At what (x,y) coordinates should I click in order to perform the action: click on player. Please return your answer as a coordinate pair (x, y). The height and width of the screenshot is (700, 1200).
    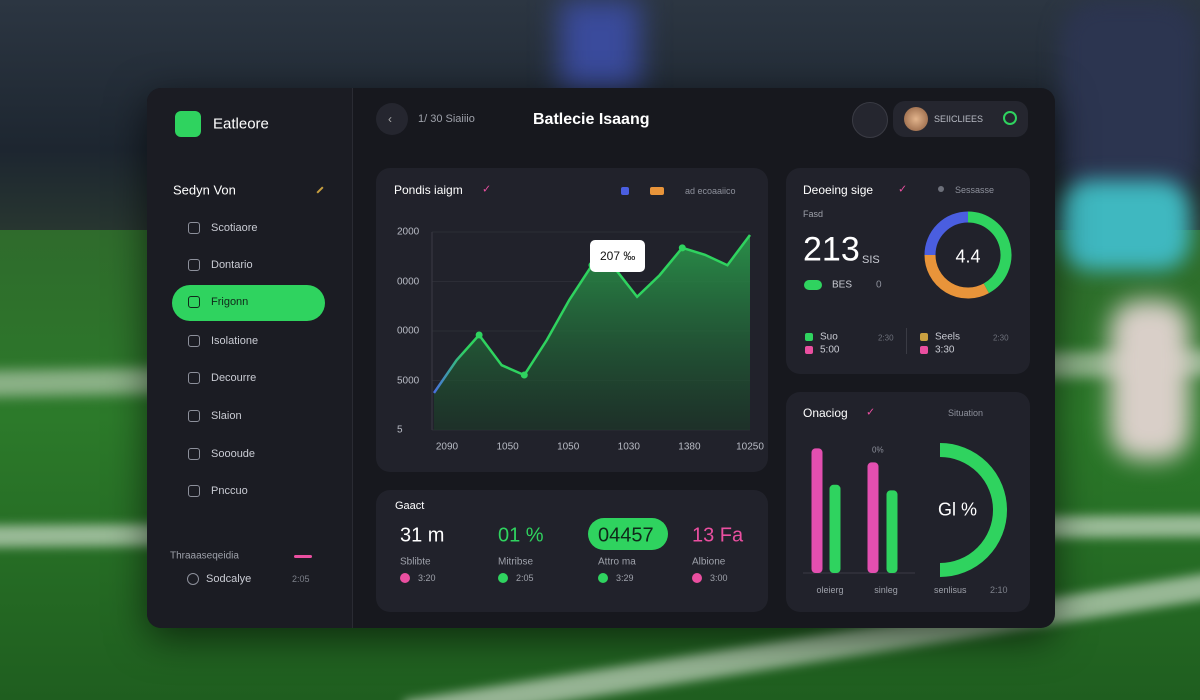
    Looking at the image, I should click on (1130, 100).